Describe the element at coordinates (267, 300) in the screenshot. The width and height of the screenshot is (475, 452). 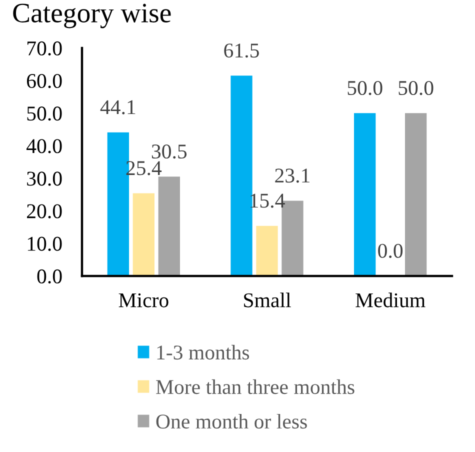
I see `x-tick-label: Small` at that location.